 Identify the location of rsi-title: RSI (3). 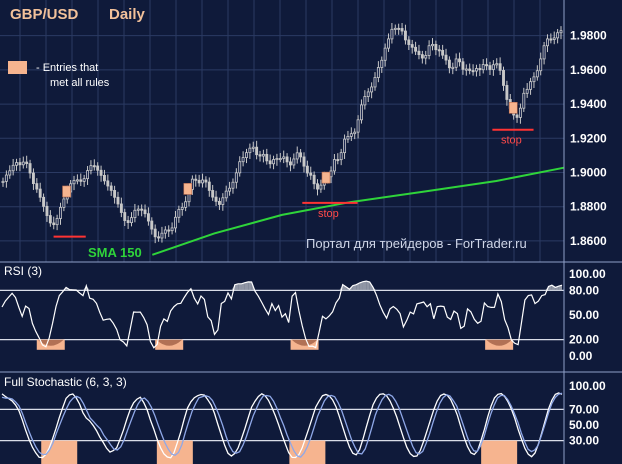
(23, 271).